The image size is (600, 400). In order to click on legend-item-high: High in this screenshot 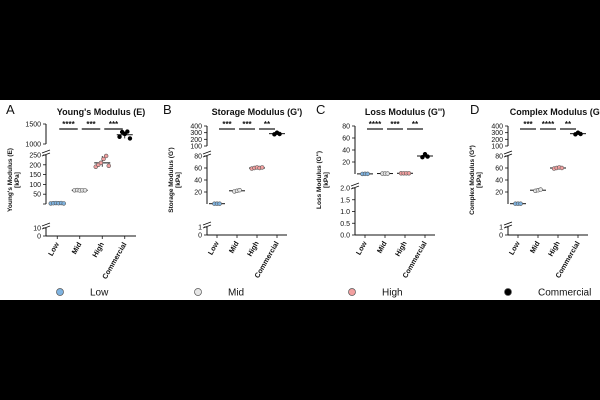, I will do `click(375, 293)`.